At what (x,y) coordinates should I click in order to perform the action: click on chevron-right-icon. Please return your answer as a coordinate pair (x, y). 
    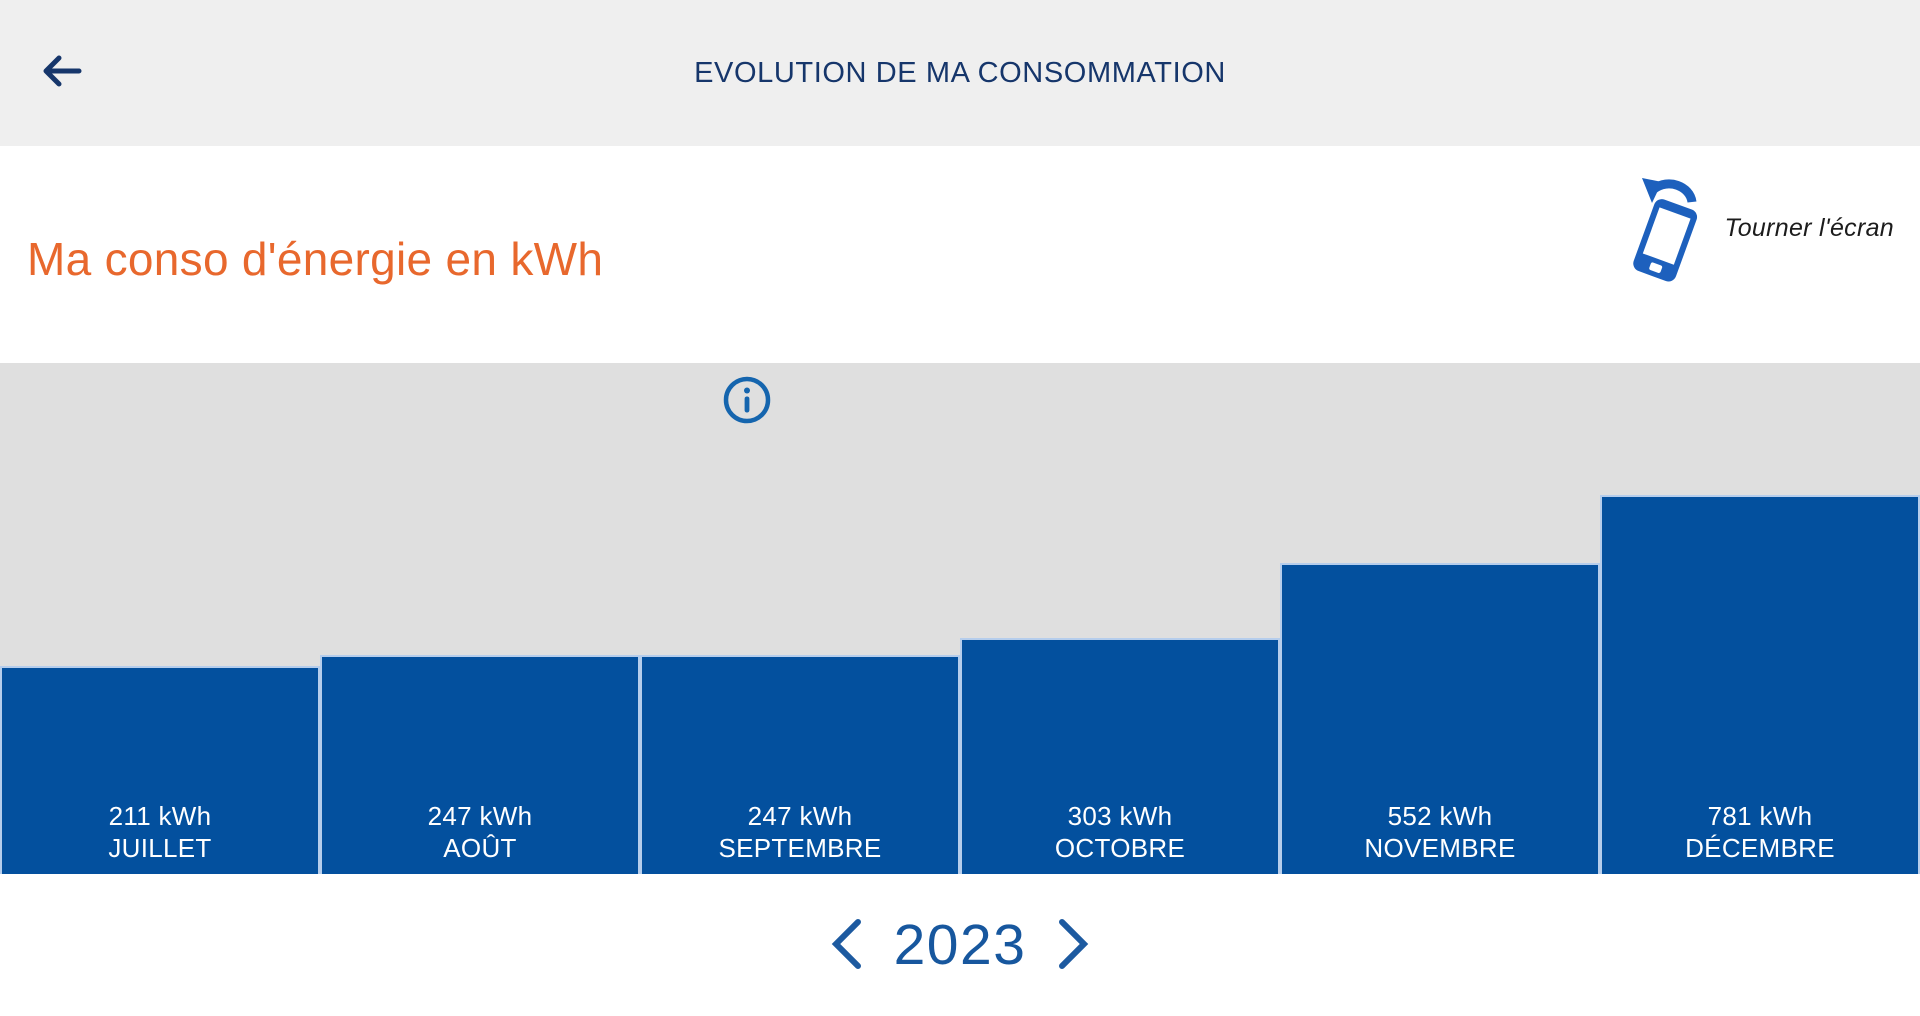
    Looking at the image, I should click on (1074, 945).